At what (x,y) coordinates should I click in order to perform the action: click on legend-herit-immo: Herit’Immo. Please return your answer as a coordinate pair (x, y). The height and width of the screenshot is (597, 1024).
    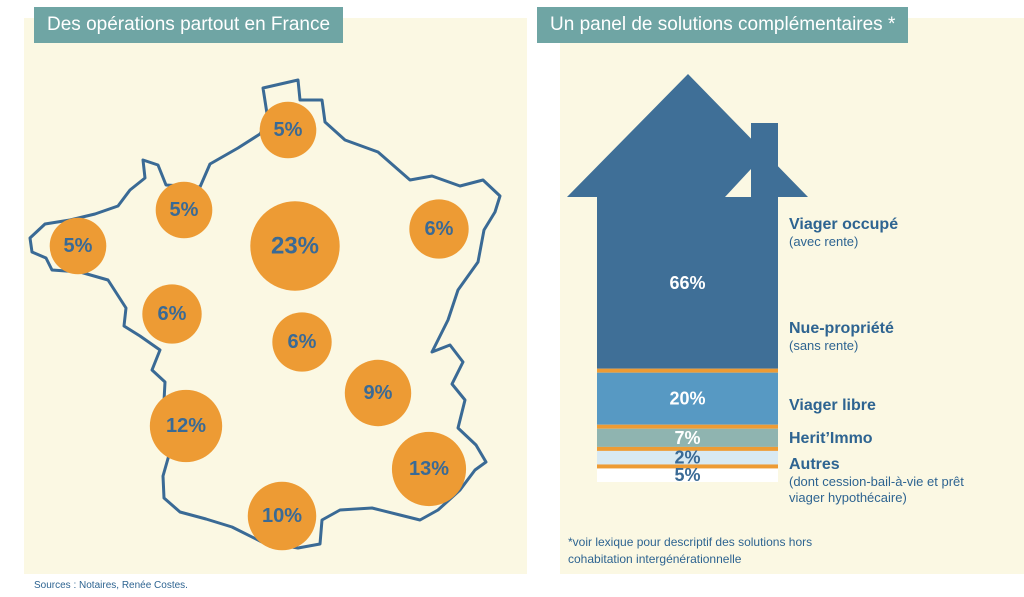
    Looking at the image, I should click on (831, 438).